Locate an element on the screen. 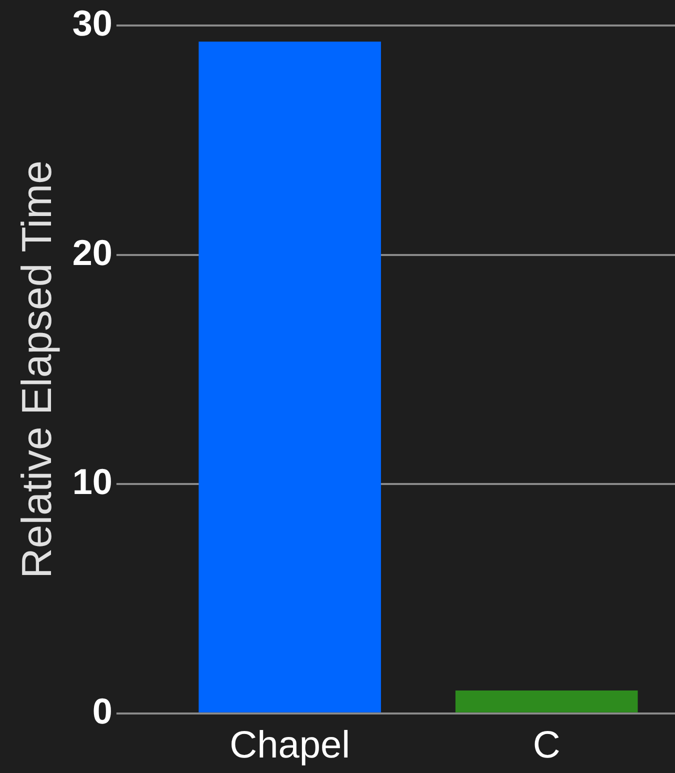 This screenshot has height=773, width=675. x-tick-label: C is located at coordinates (546, 745).